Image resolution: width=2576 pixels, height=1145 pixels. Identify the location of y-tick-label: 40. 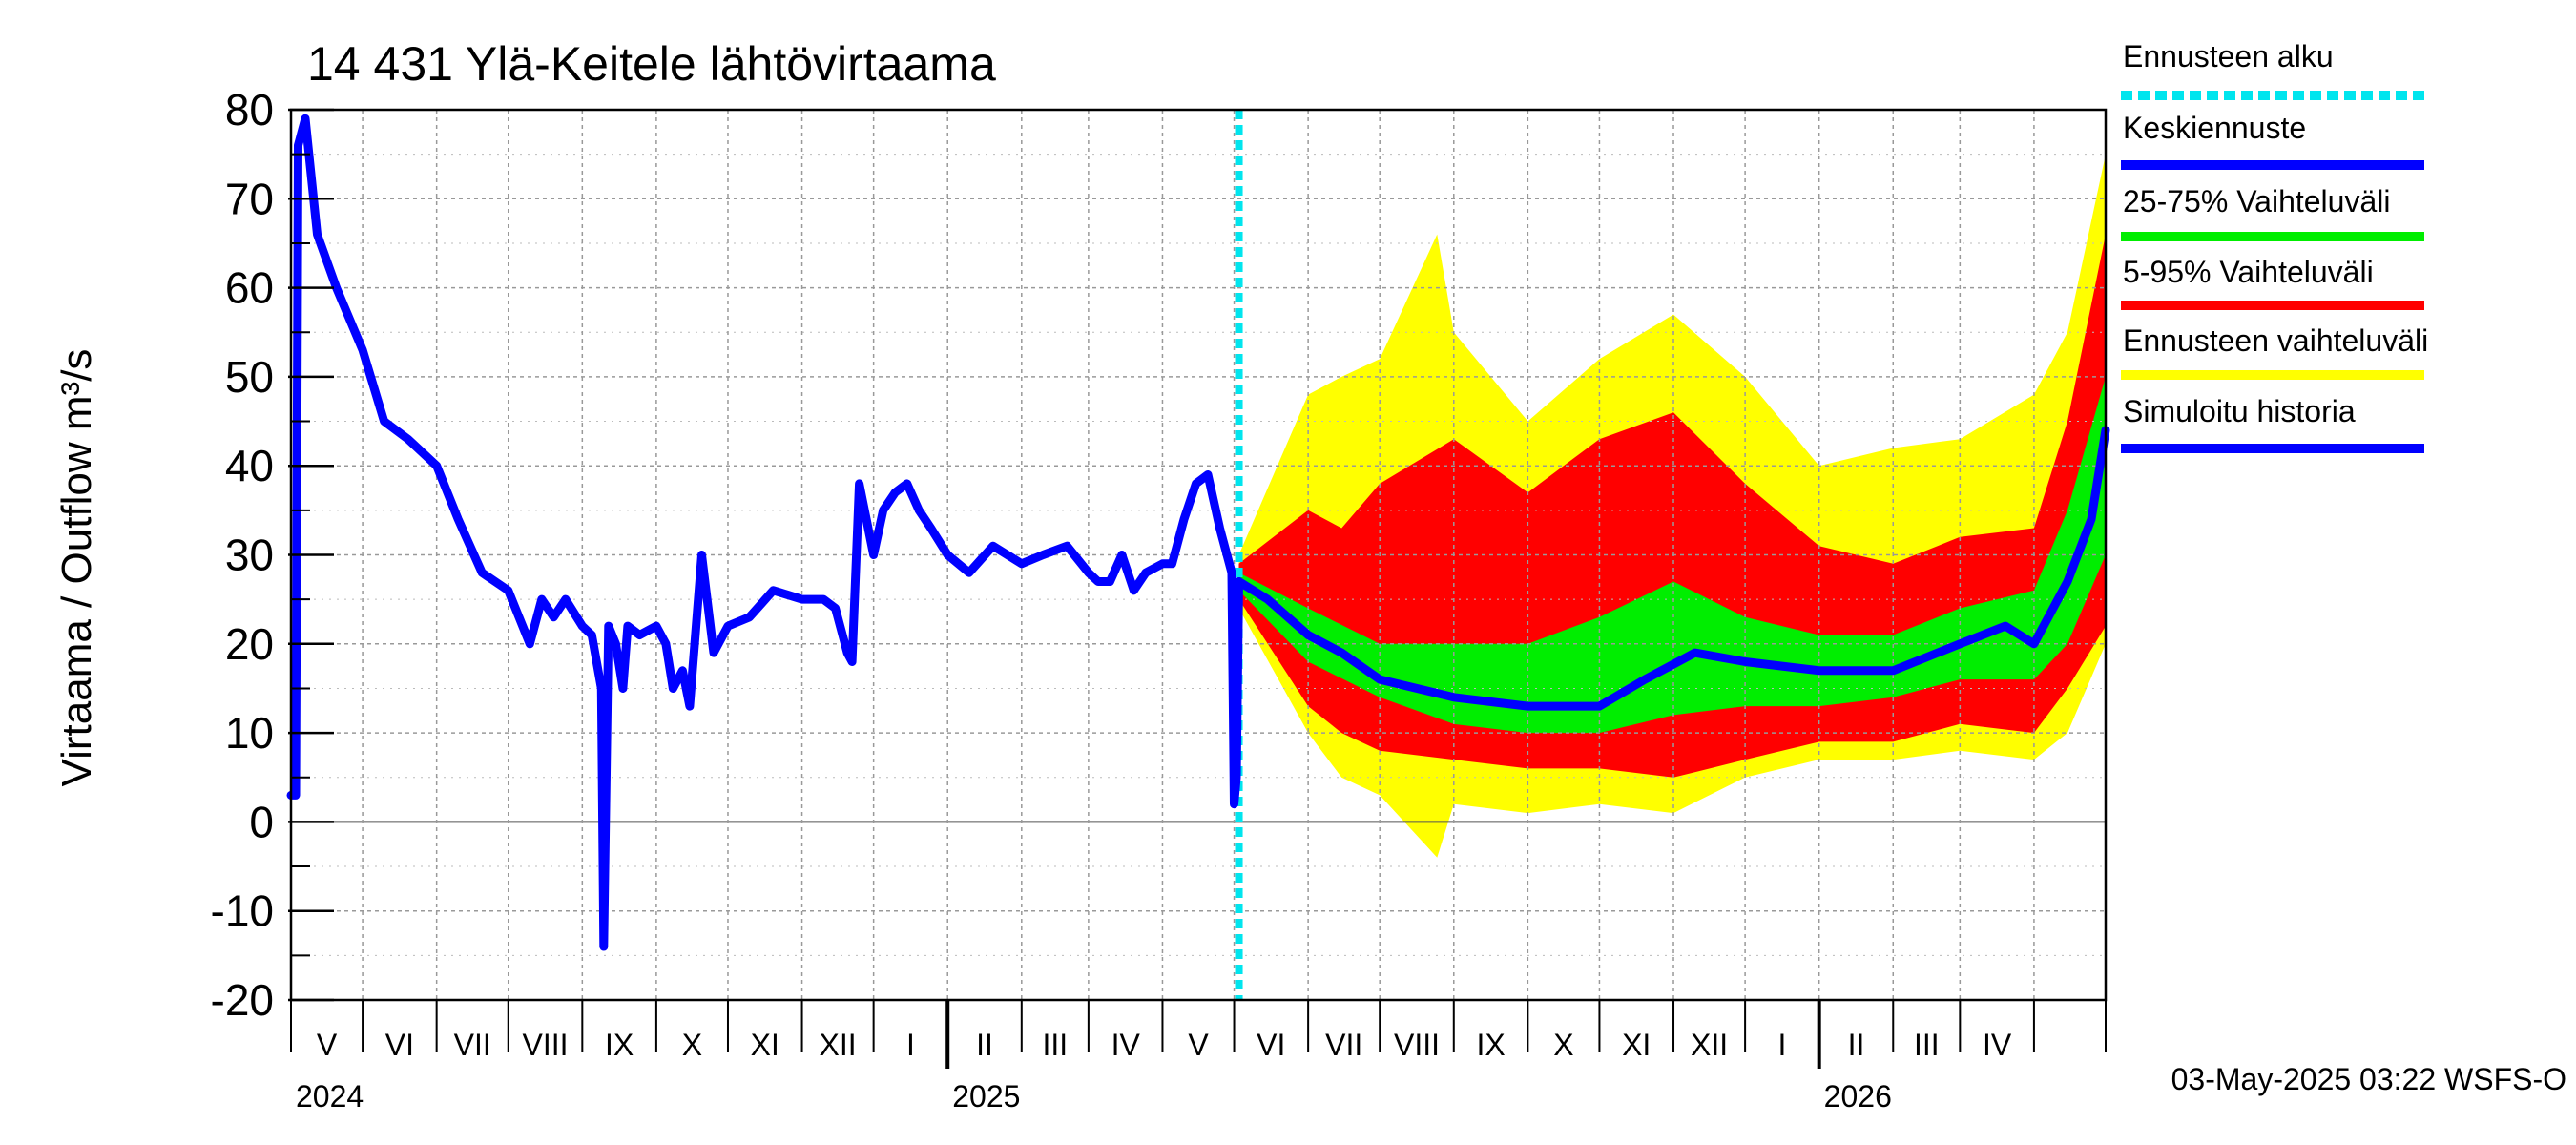
(249, 465).